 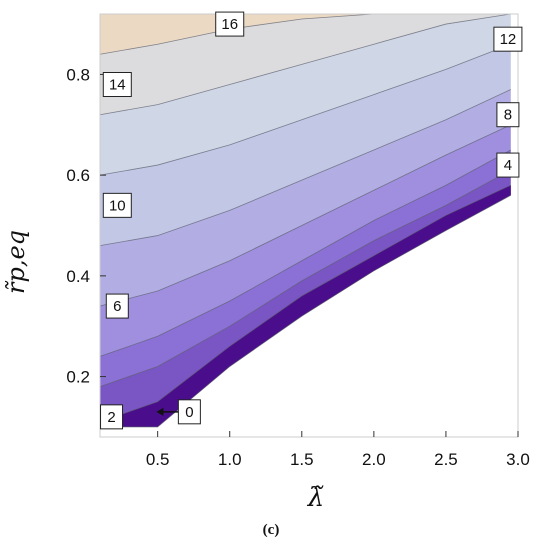 What do you see at coordinates (230, 459) in the screenshot?
I see `x-tick-label: 1.0` at bounding box center [230, 459].